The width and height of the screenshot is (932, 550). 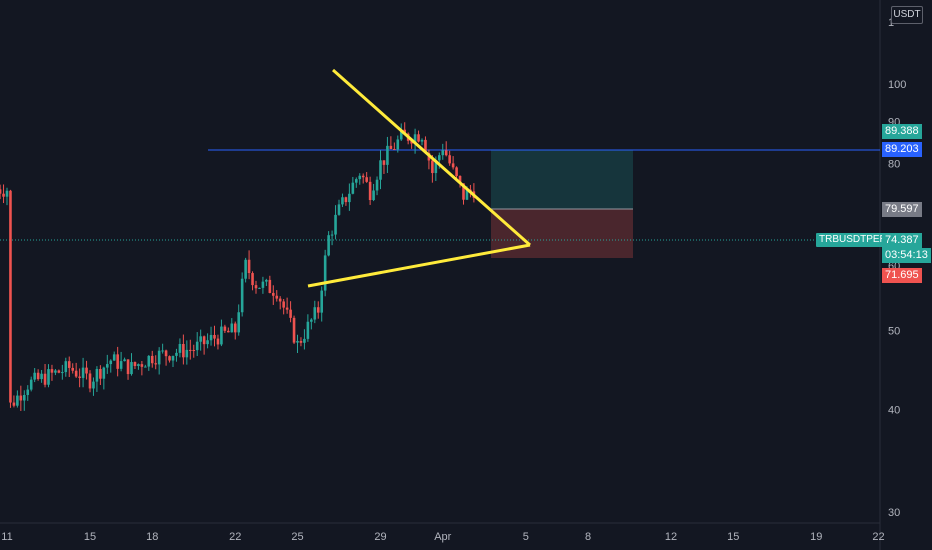 What do you see at coordinates (902, 275) in the screenshot?
I see `stop-loss-label: 71.695` at bounding box center [902, 275].